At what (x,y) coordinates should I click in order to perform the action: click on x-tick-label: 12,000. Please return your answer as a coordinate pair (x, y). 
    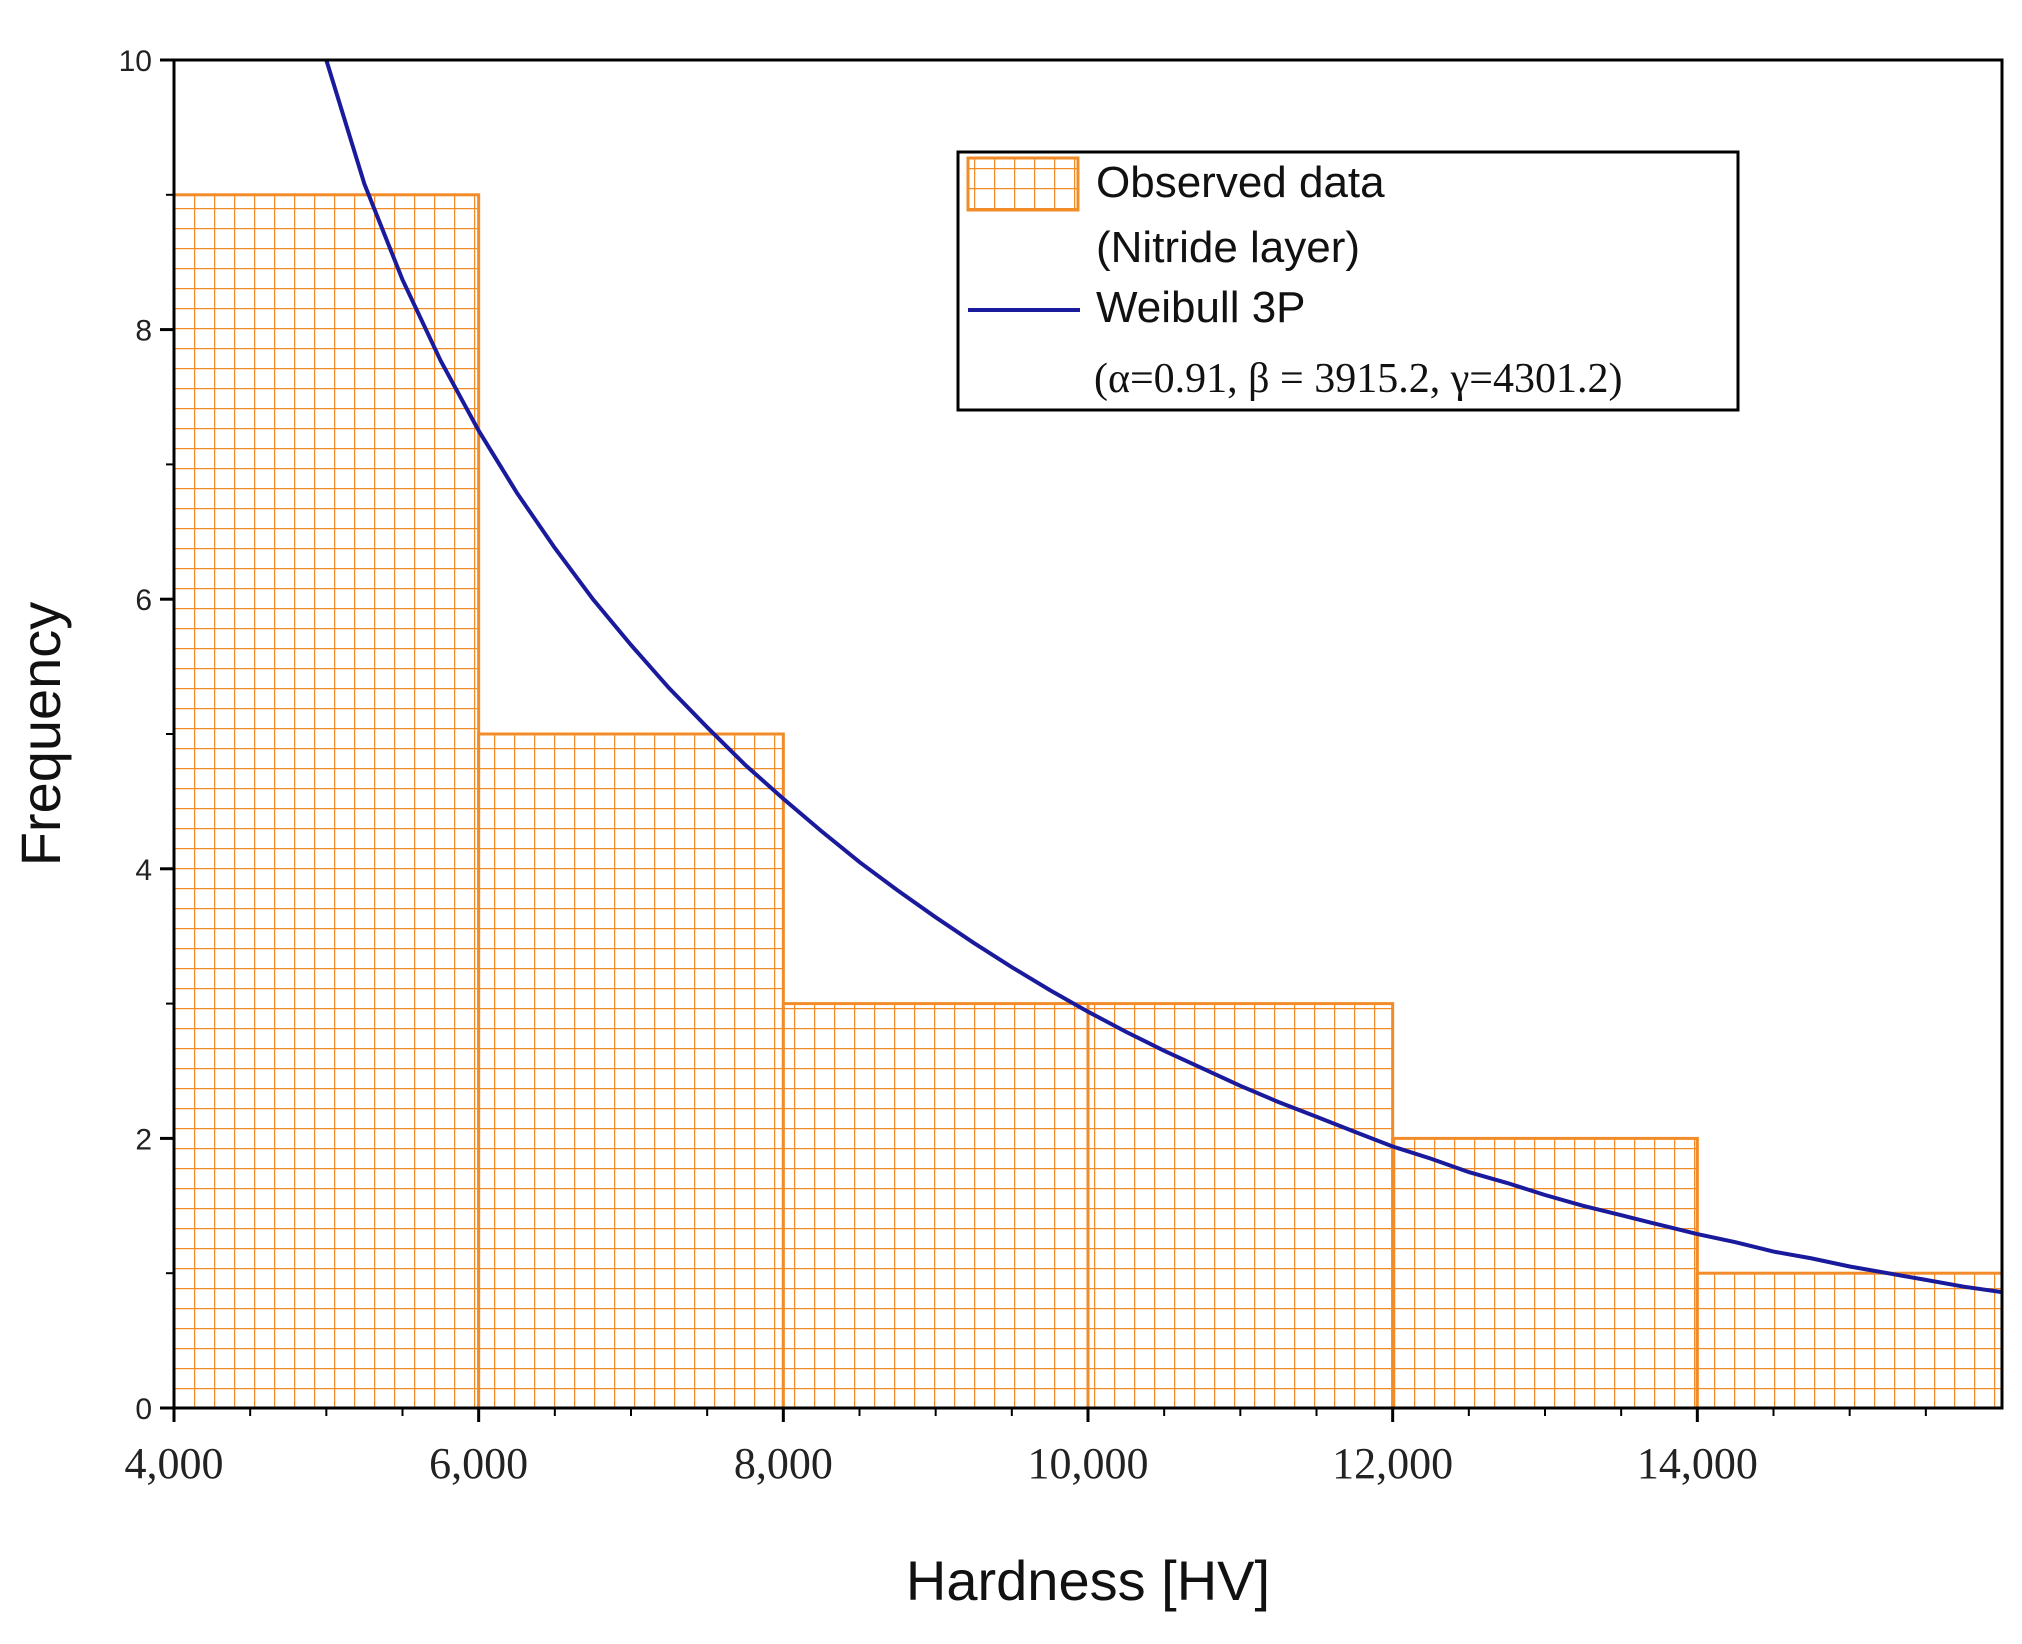
    Looking at the image, I should click on (1392, 1463).